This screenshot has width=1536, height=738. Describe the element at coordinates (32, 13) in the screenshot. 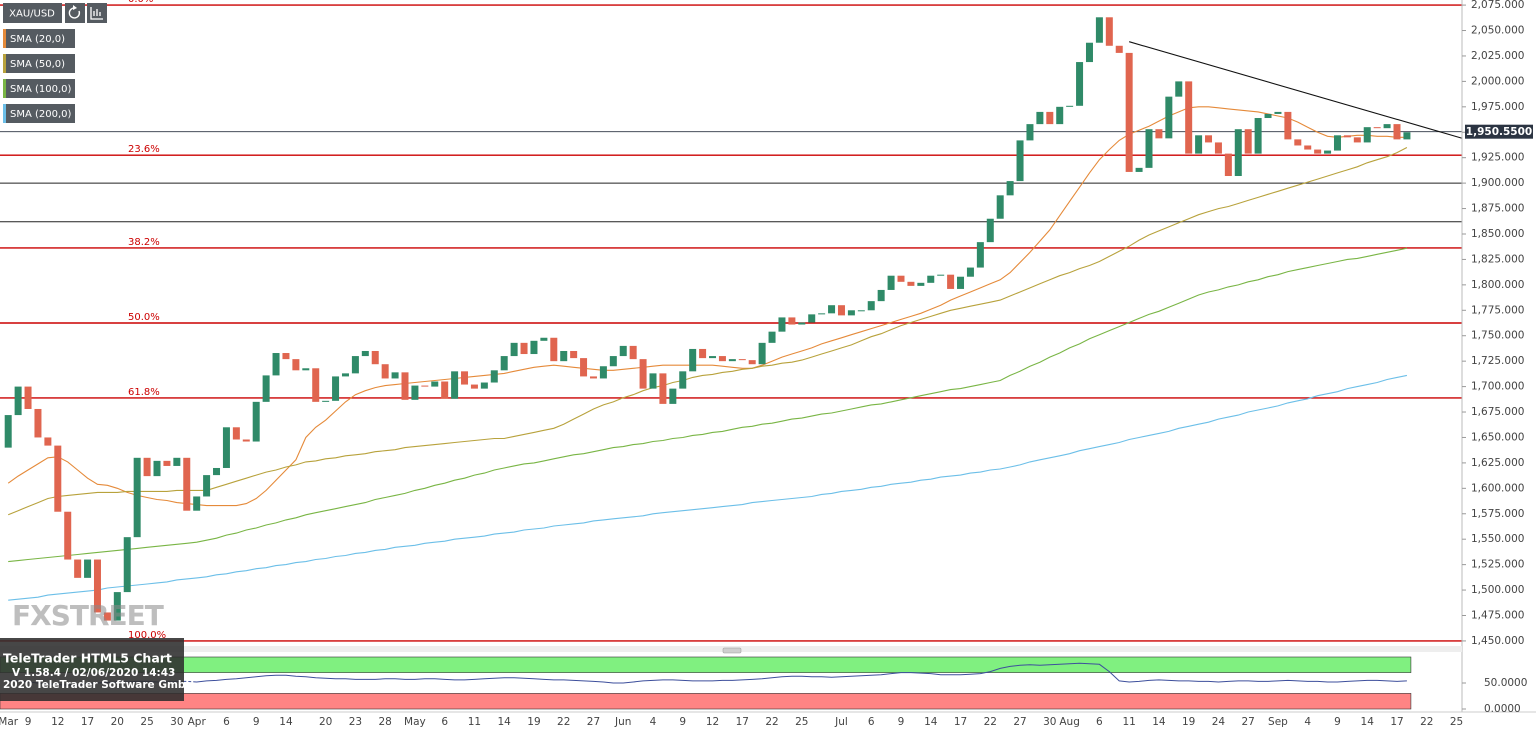

I see `symbol-box` at that location.